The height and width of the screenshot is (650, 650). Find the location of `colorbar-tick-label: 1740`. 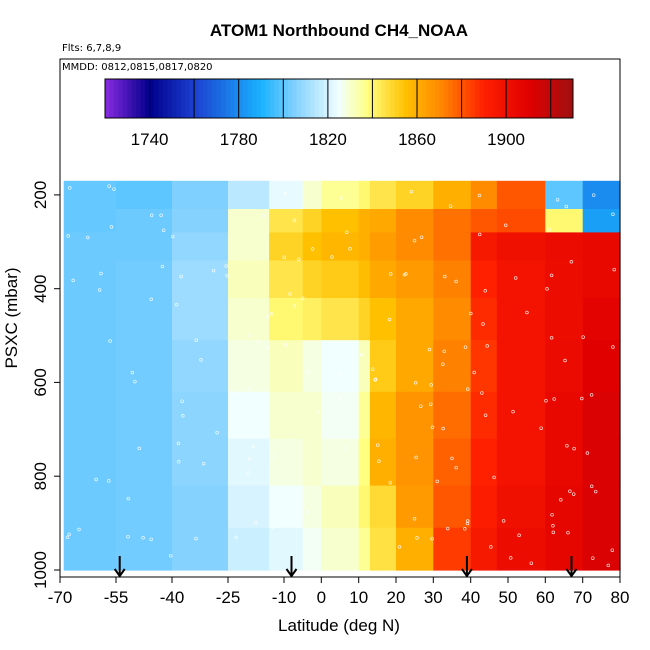

colorbar-tick-label: 1740 is located at coordinates (150, 139).